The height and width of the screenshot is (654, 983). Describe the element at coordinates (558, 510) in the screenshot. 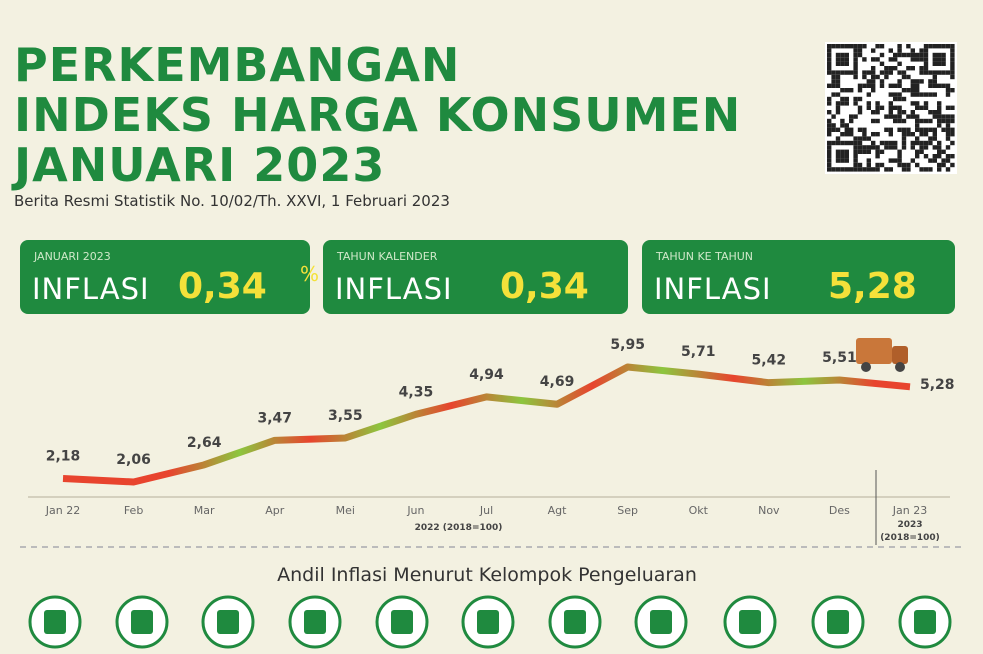

I see `x-tick-label: Agt` at that location.